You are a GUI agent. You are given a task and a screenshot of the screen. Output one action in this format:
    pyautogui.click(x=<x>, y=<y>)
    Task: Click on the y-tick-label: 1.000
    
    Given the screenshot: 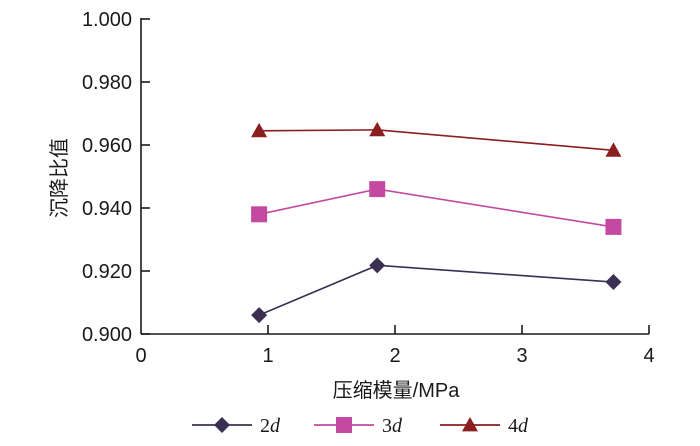 What is the action you would take?
    pyautogui.click(x=107, y=20)
    